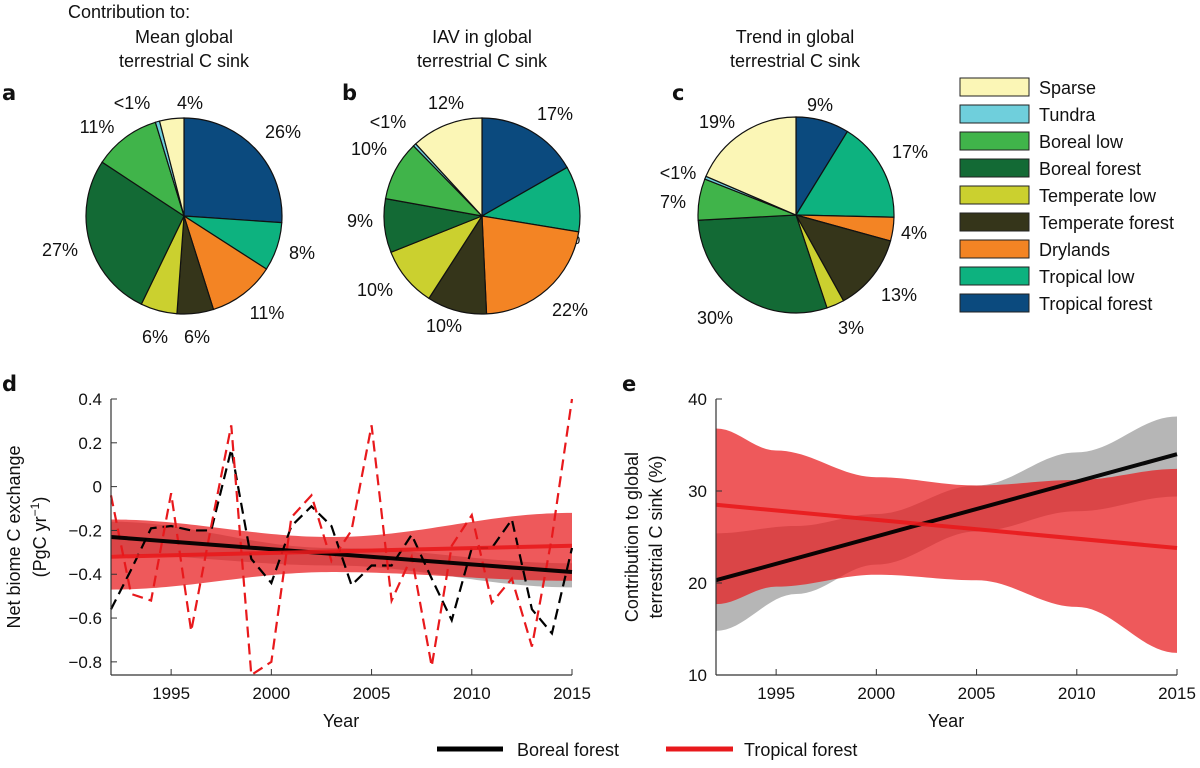 The height and width of the screenshot is (768, 1200). What do you see at coordinates (994, 114) in the screenshot?
I see `legend-swatch-tundra` at bounding box center [994, 114].